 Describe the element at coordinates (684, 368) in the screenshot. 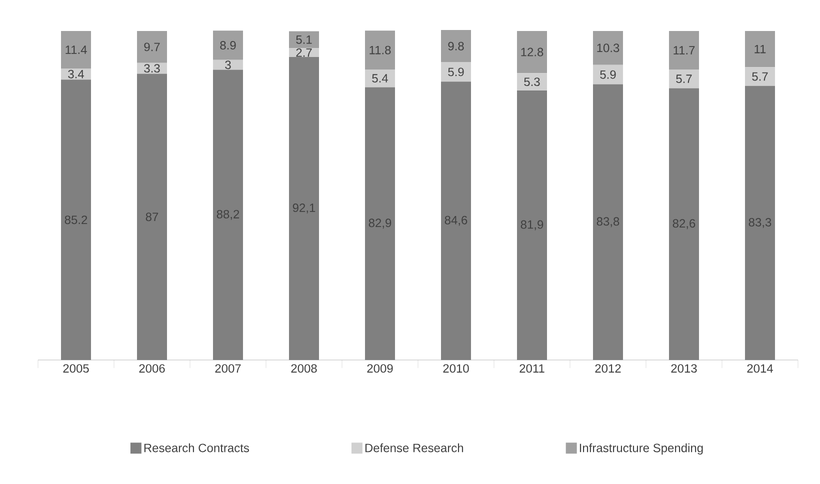

I see `x-tick-label: 2013` at that location.